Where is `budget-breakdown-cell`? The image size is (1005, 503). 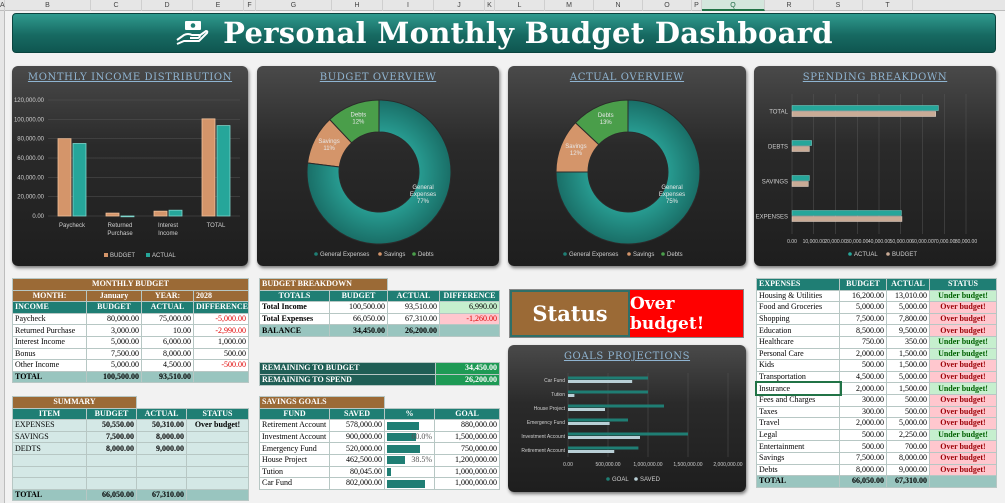 budget-breakdown-cell is located at coordinates (469, 330).